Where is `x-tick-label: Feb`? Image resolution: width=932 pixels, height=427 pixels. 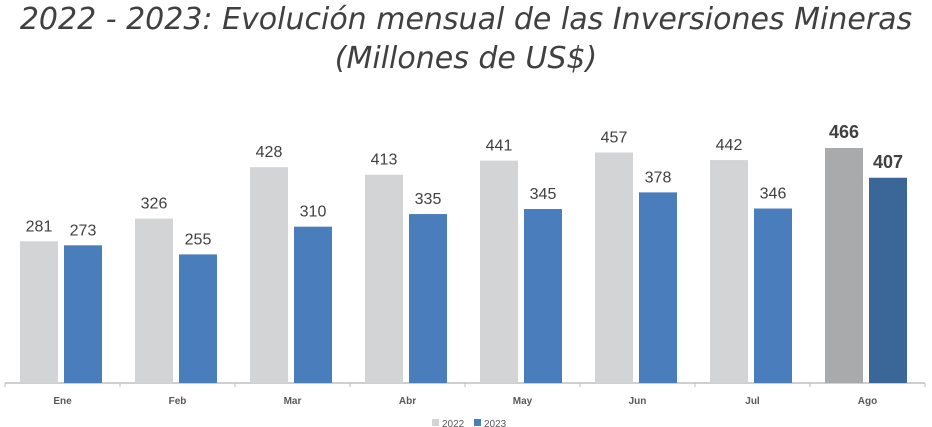 x-tick-label: Feb is located at coordinates (178, 401).